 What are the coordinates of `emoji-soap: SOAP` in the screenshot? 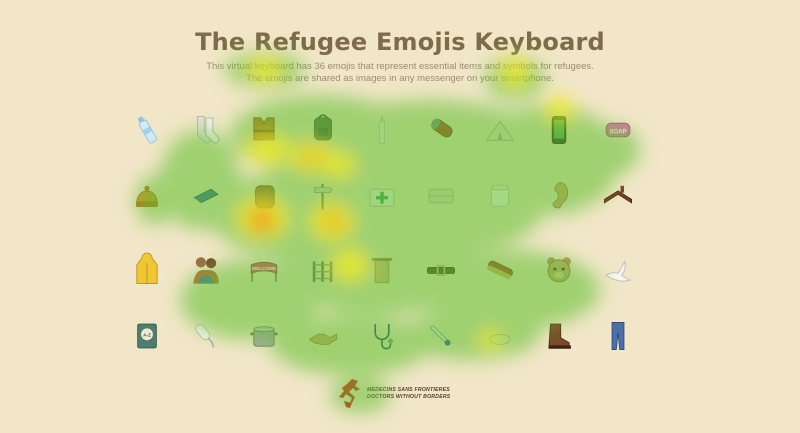 It's located at (618, 130).